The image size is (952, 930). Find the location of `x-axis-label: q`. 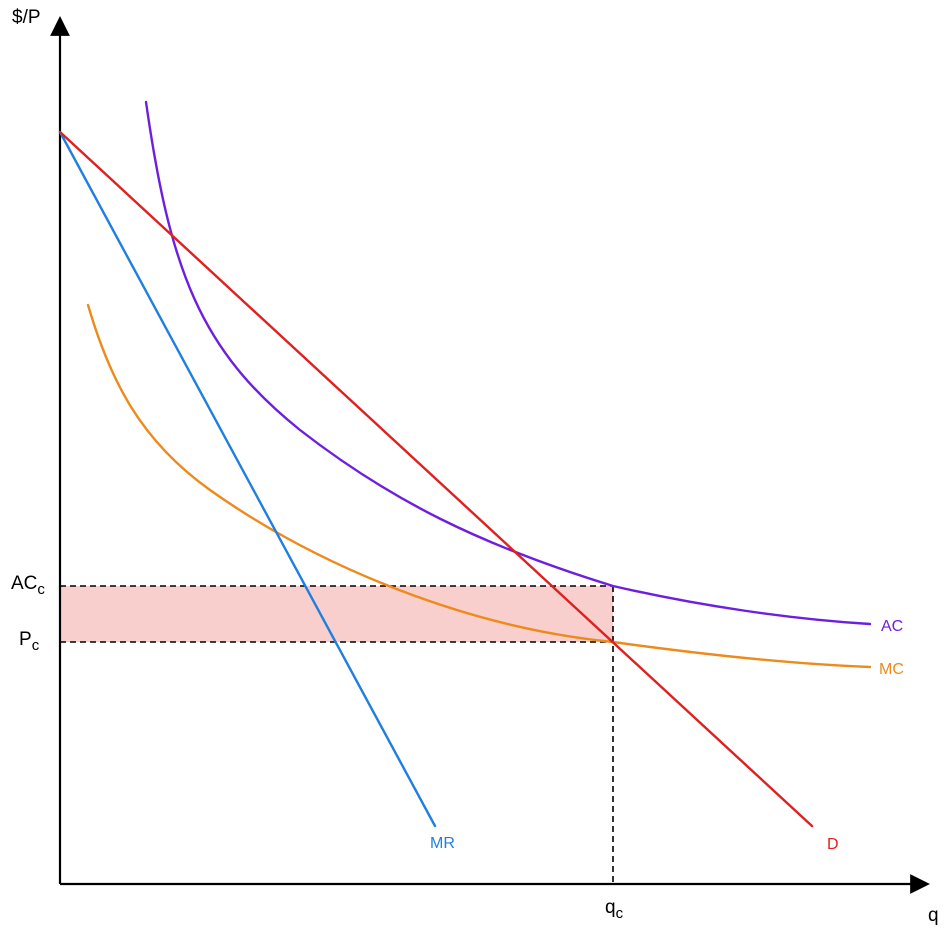

x-axis-label: q is located at coordinates (933, 915).